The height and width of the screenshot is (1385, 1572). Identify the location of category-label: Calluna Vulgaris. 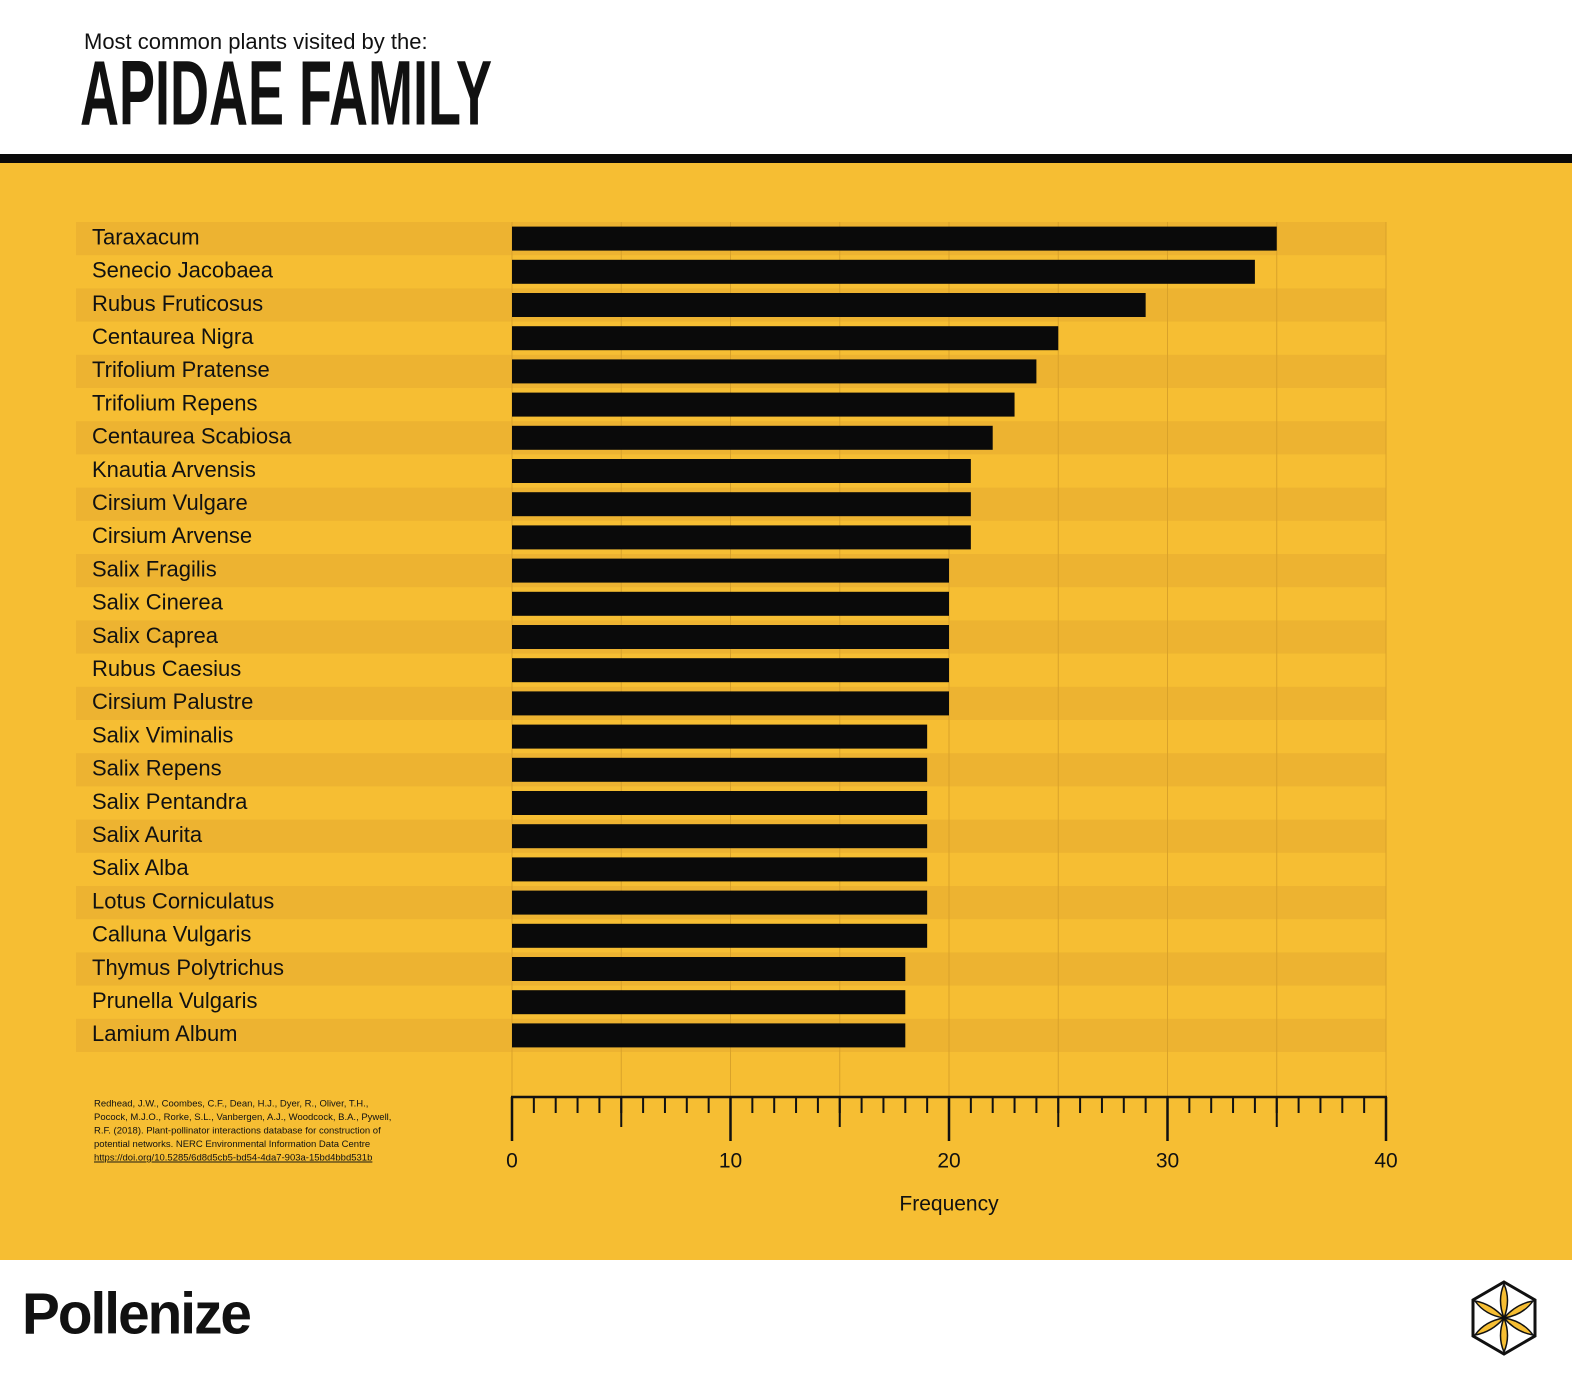
(171, 934).